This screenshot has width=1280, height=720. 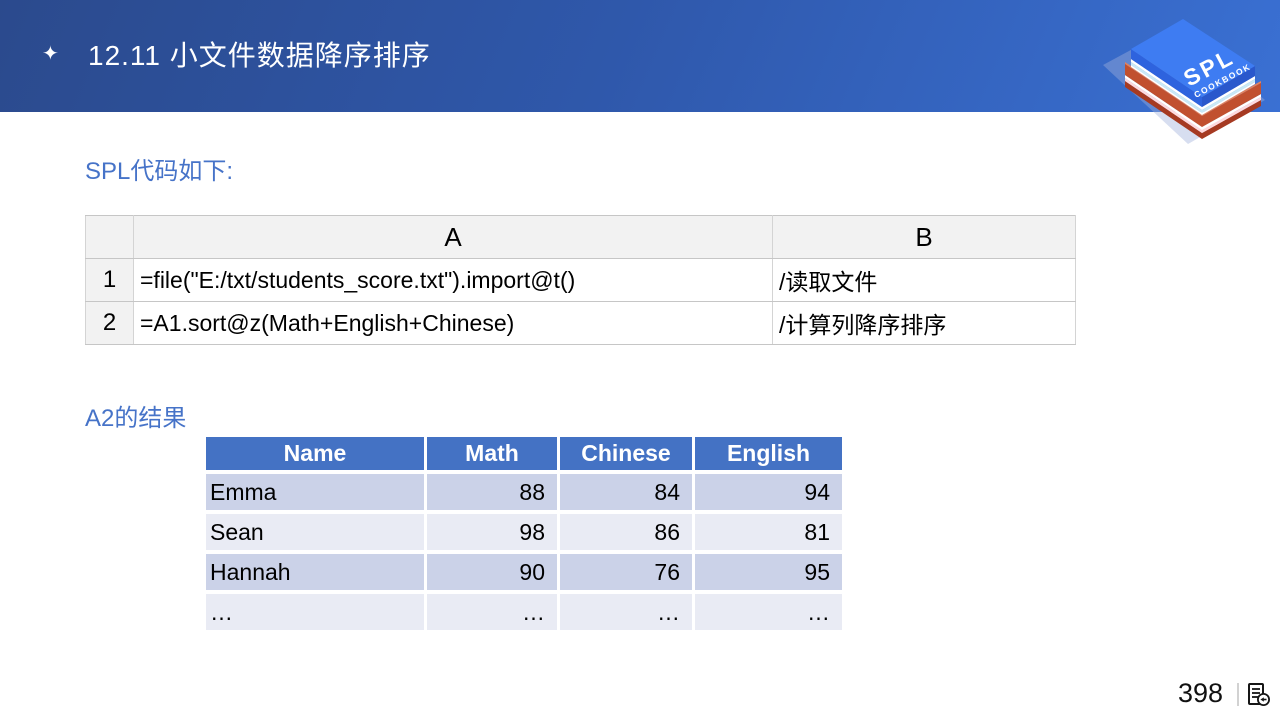 What do you see at coordinates (1166, 78) in the screenshot?
I see `book-blue-left-face` at bounding box center [1166, 78].